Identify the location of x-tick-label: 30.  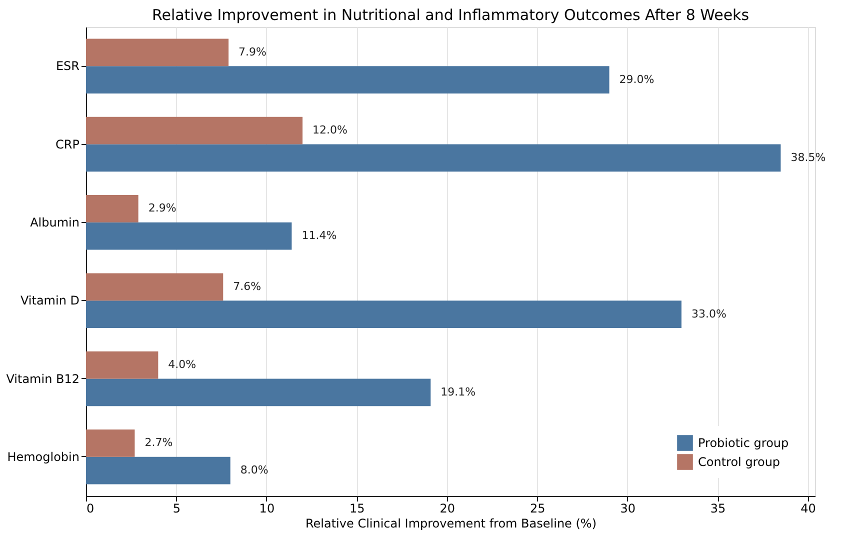
(628, 509).